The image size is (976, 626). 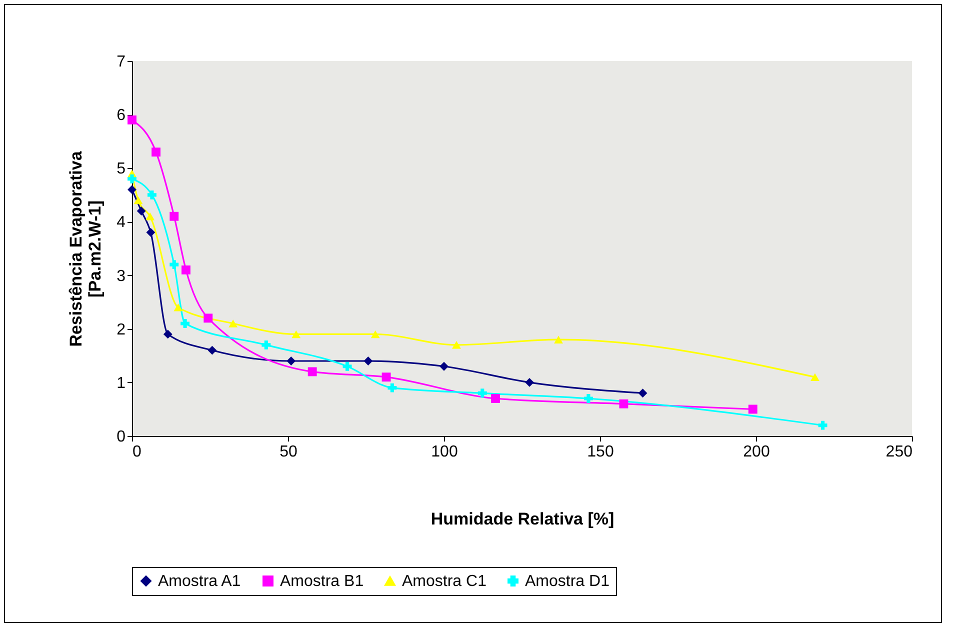 I want to click on x-tick-label: 0, so click(x=137, y=452).